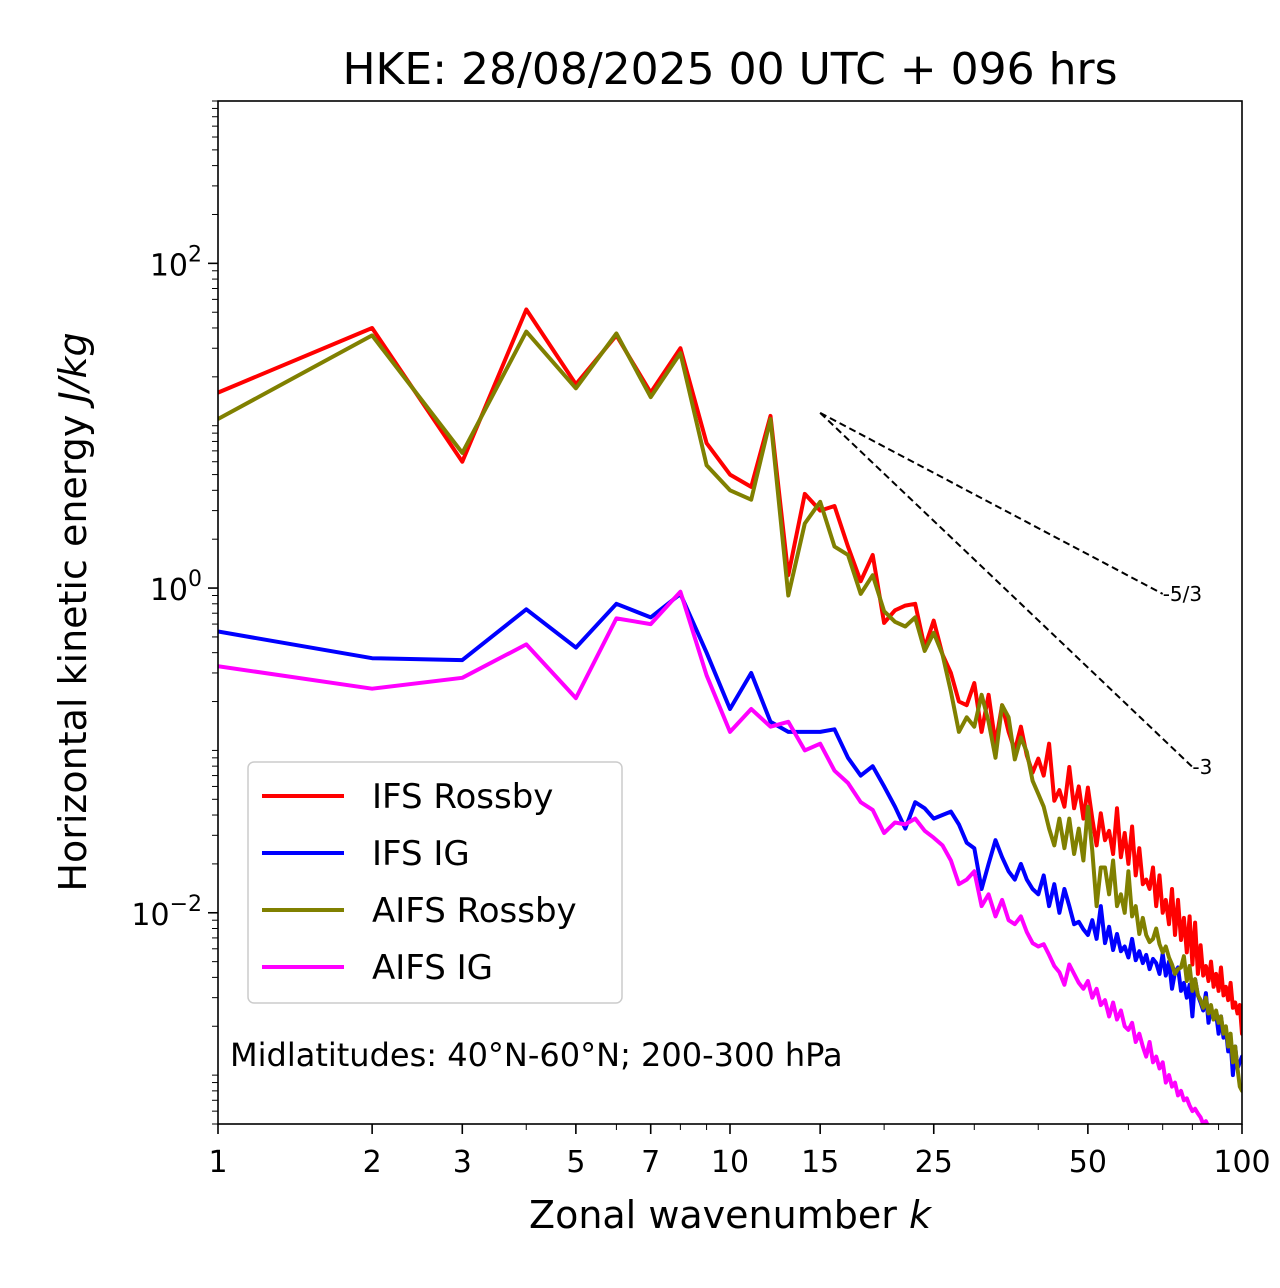 The image size is (1280, 1288). Describe the element at coordinates (462, 797) in the screenshot. I see `legend-label: IFS Rossby` at that location.